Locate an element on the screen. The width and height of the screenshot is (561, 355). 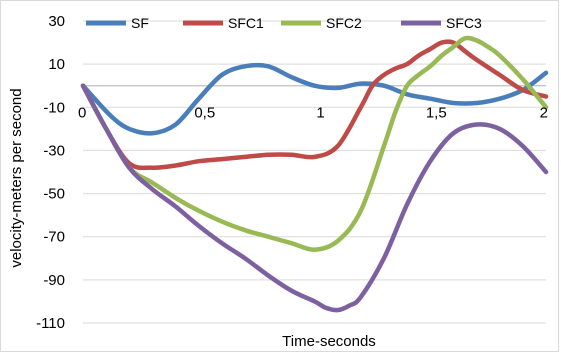
y-tick-label: -90 is located at coordinates (54, 280).